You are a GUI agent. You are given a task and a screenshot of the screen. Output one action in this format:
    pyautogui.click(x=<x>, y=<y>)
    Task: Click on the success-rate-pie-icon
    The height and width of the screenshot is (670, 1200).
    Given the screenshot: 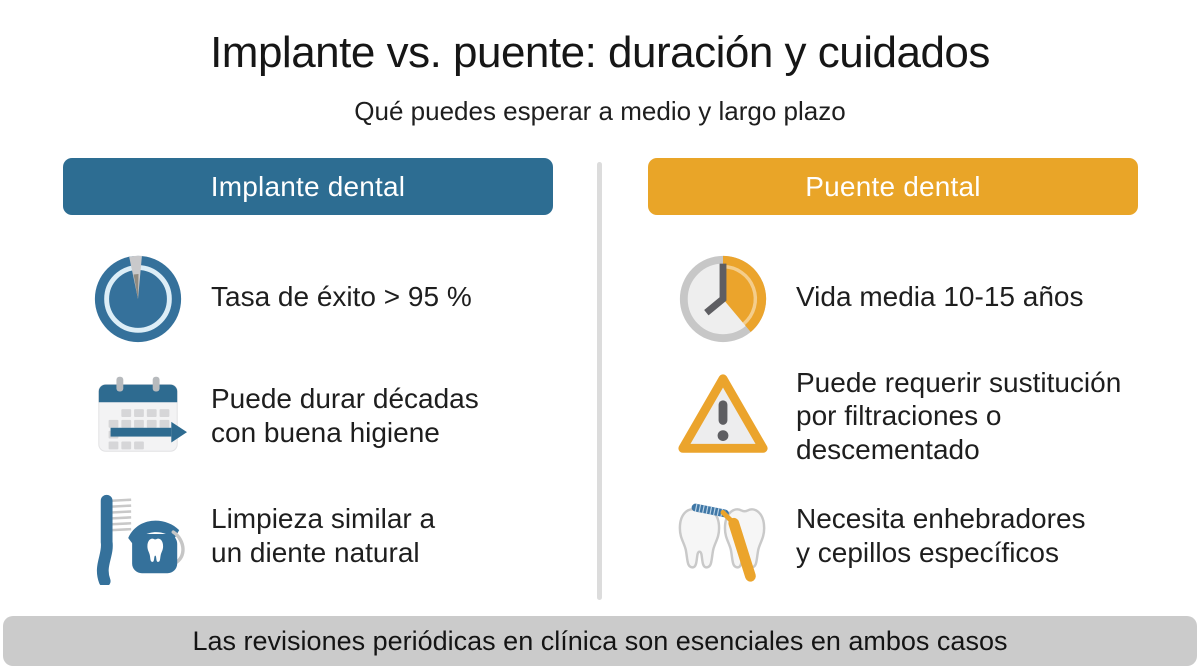 What is the action you would take?
    pyautogui.click(x=138, y=297)
    